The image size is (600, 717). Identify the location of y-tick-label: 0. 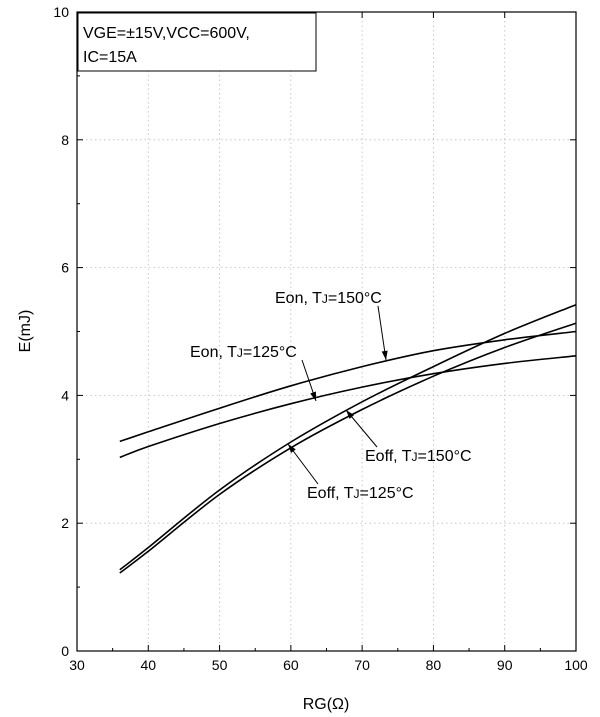
(65, 651).